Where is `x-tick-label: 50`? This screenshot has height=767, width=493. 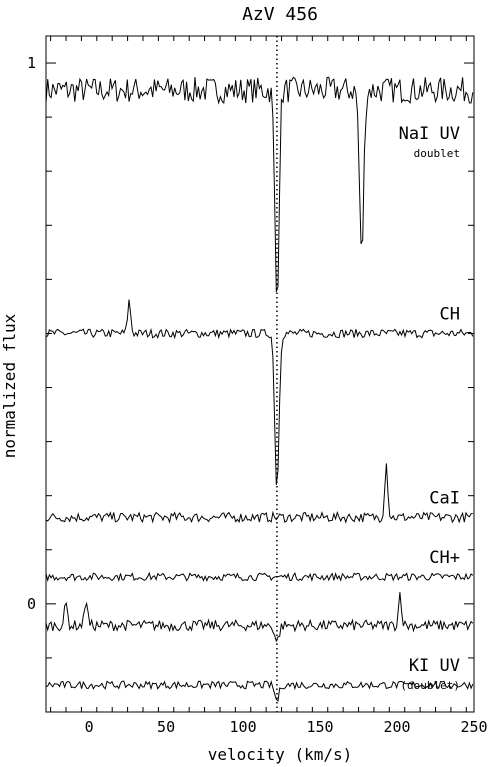
x-tick-label: 50 is located at coordinates (166, 727).